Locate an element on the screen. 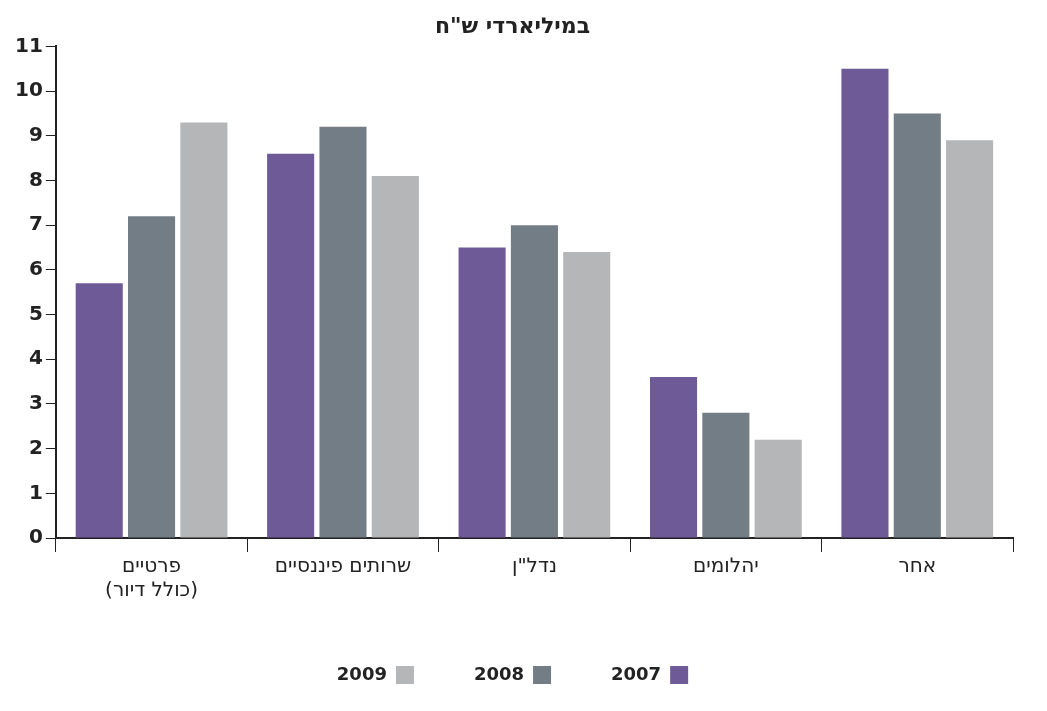  legend-label: 2009 is located at coordinates (361, 673).